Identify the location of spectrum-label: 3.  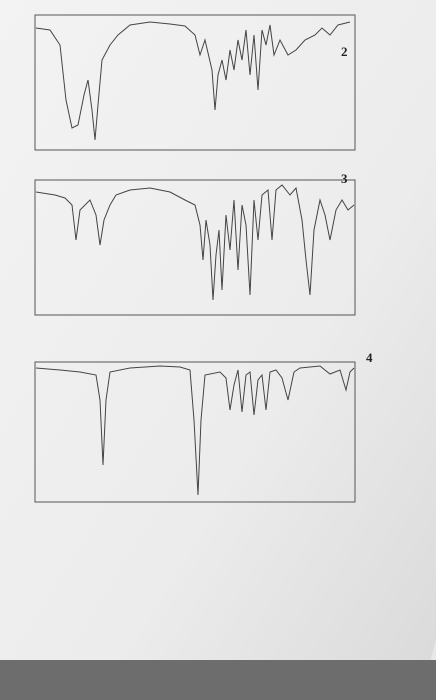
(344, 178).